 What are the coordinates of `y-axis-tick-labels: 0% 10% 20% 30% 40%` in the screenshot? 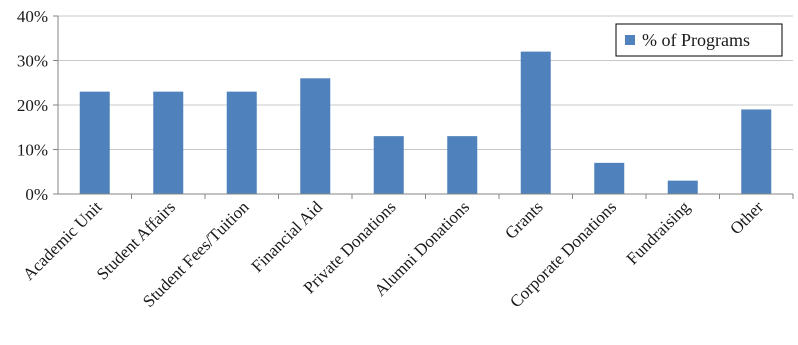 It's located at (32, 105).